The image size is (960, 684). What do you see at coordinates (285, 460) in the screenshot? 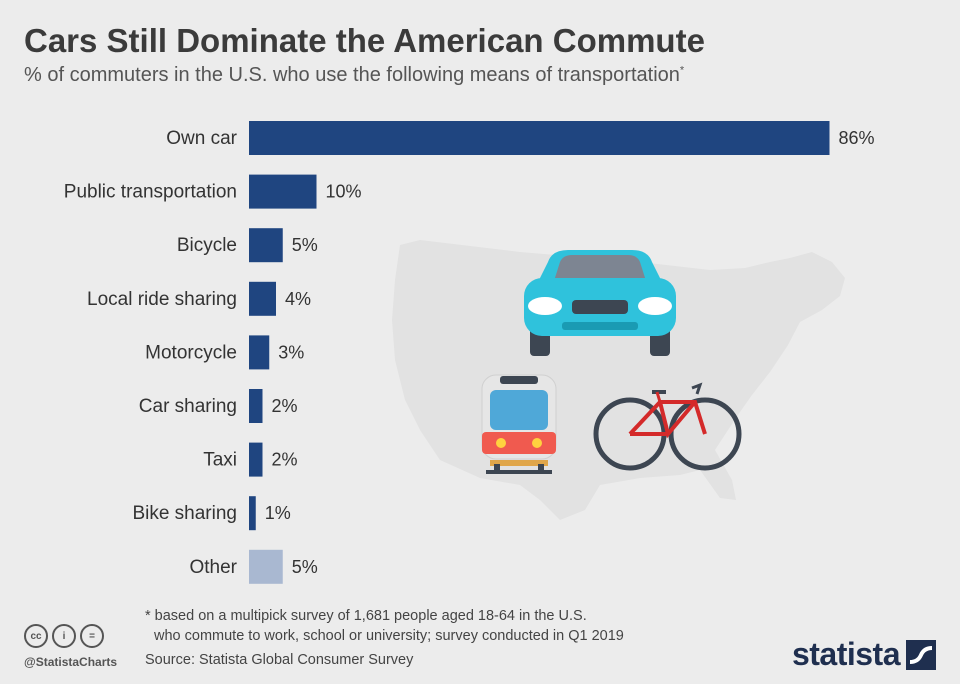
I see `value-label-taxi: 2%` at bounding box center [285, 460].